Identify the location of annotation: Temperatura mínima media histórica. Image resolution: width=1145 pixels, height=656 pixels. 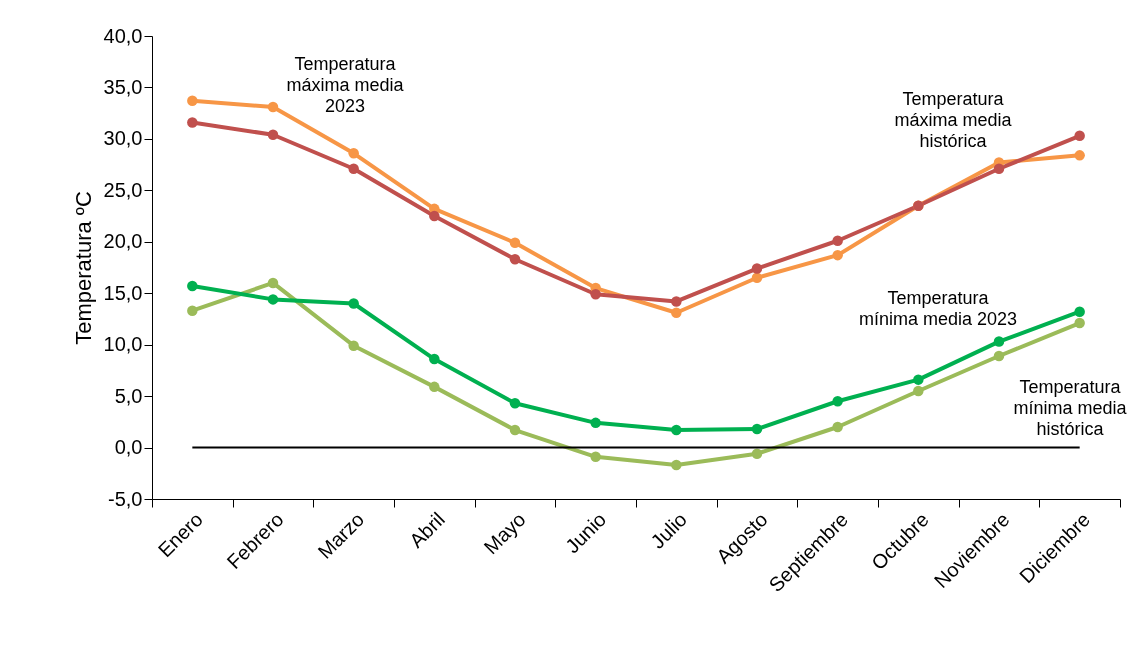
(1070, 408).